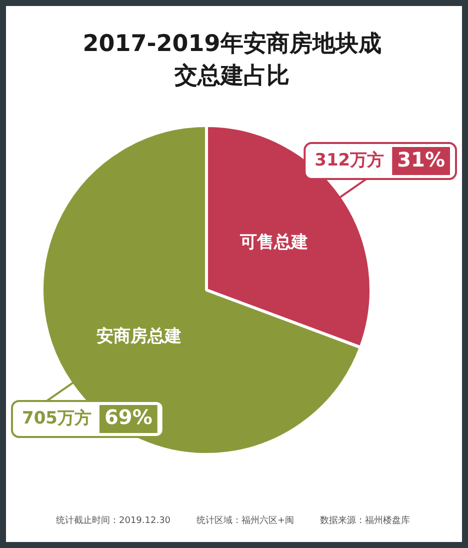 Image resolution: width=468 pixels, height=548 pixels. What do you see at coordinates (245, 520) in the screenshot?
I see `text: 统计区域：福州六区+闽` at bounding box center [245, 520].